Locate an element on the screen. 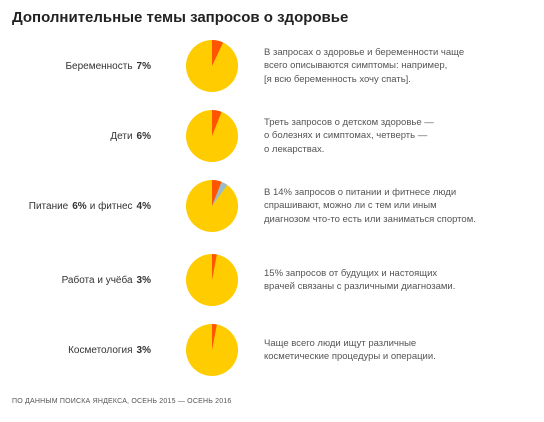  topic-label: Работа и учёба 3% is located at coordinates (106, 280).